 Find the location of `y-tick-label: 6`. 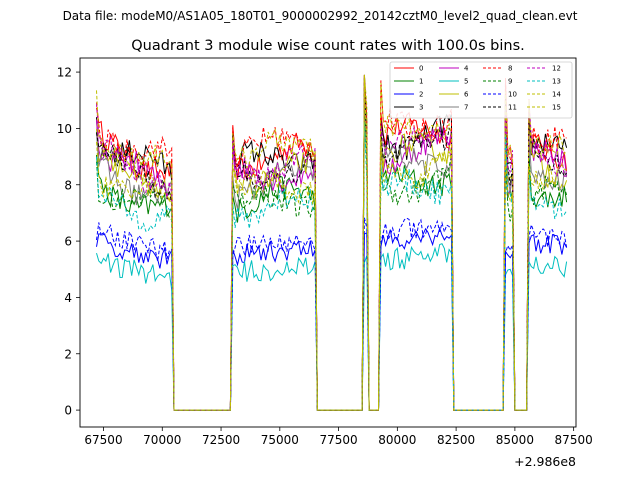

y-tick-label: 6 is located at coordinates (68, 242).